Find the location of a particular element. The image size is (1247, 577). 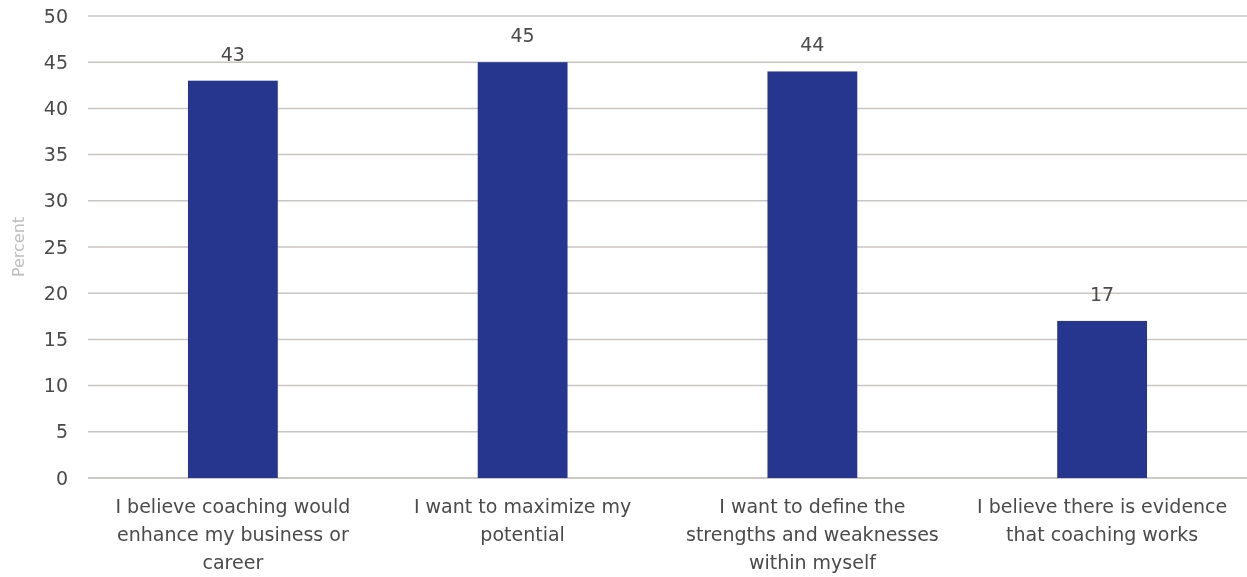

y-tick-label: 10 is located at coordinates (55, 385).